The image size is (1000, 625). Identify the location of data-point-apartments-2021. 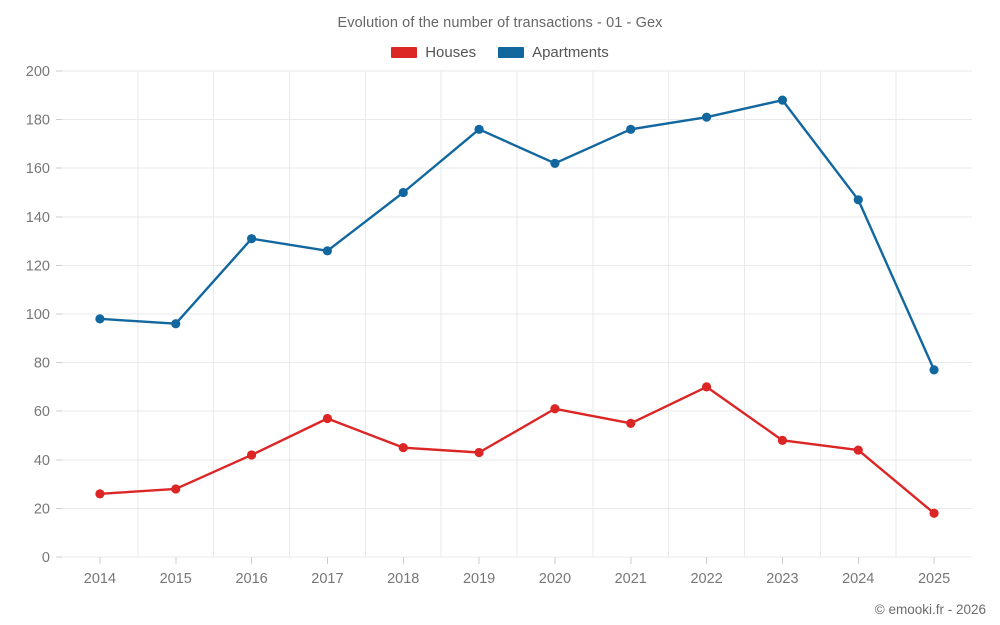
(631, 129).